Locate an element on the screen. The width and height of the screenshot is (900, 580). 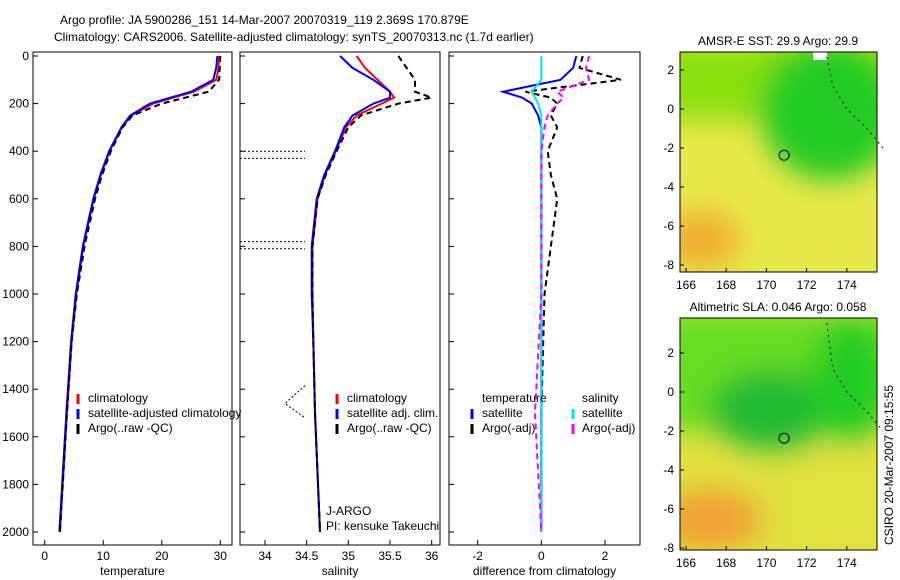
note-label: PI: kensuke Takeuchi is located at coordinates (382, 526).